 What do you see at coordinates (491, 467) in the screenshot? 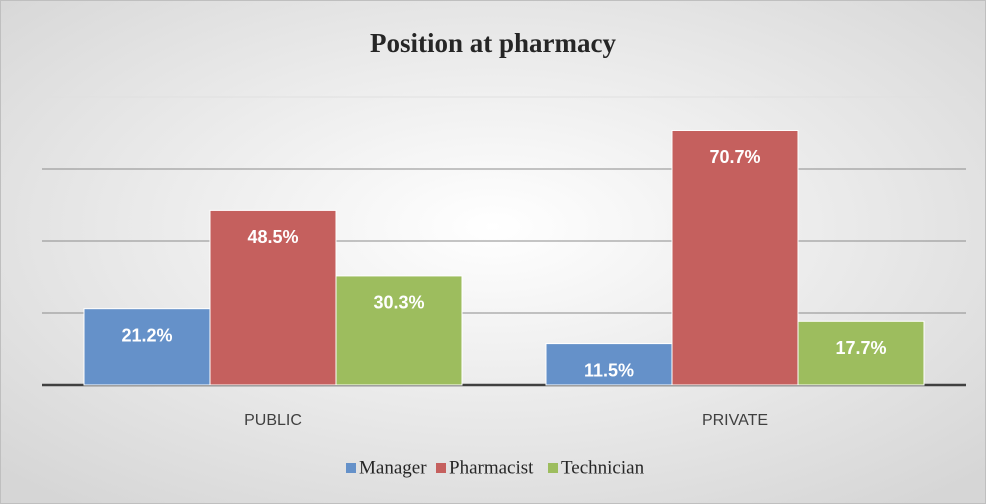
I see `legend-label: Pharmacist` at bounding box center [491, 467].